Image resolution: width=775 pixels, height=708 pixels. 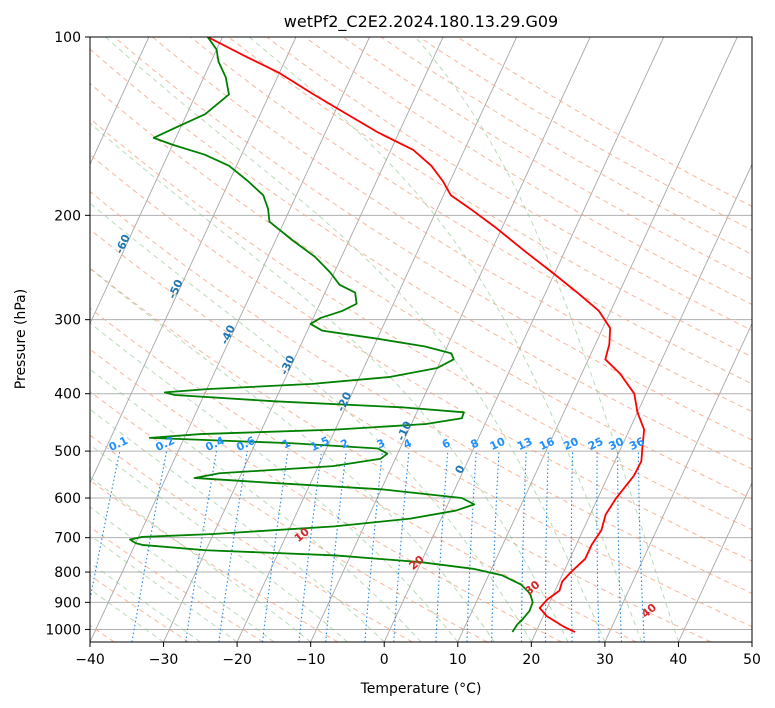 What do you see at coordinates (67, 603) in the screenshot?
I see `y-tick-label: 900` at bounding box center [67, 603].